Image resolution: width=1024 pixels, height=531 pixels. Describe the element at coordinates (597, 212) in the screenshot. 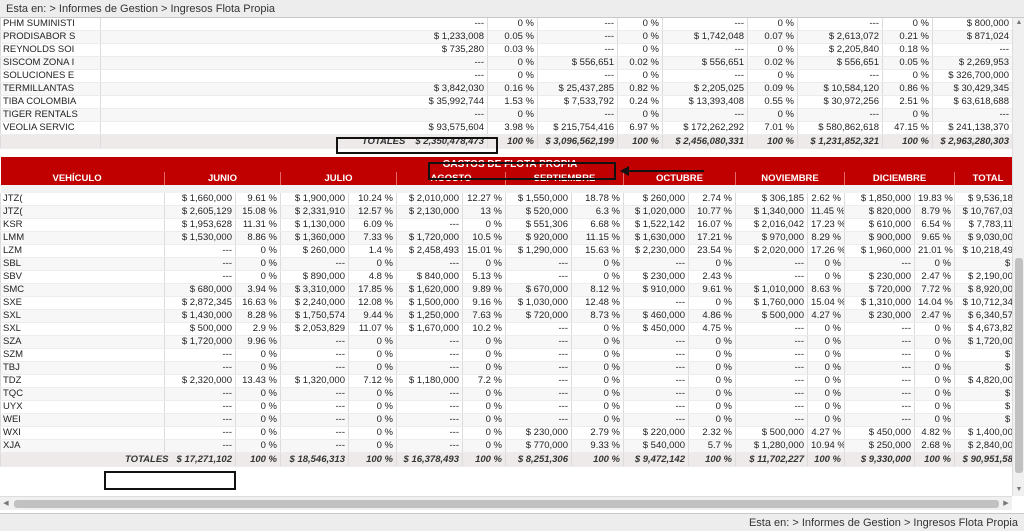

I see `value-cell: 6.3 %` at that location.